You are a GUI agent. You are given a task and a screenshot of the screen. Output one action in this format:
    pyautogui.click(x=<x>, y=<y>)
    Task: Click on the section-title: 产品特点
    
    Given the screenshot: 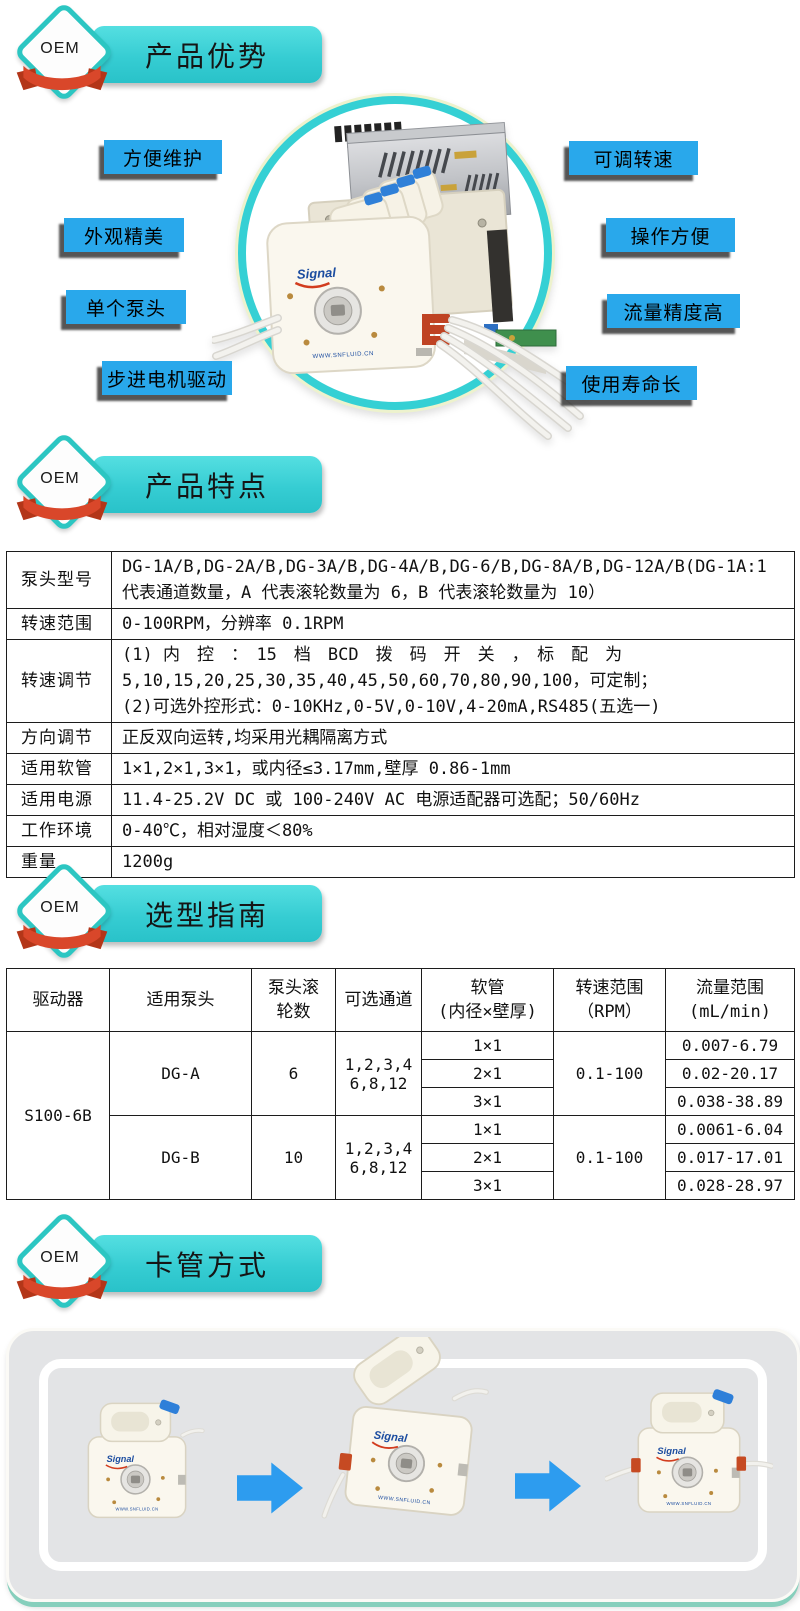 What is the action you would take?
    pyautogui.click(x=206, y=486)
    